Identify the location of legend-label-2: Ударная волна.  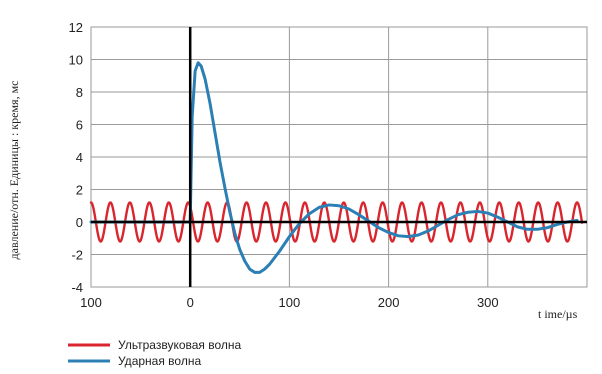
(159, 361).